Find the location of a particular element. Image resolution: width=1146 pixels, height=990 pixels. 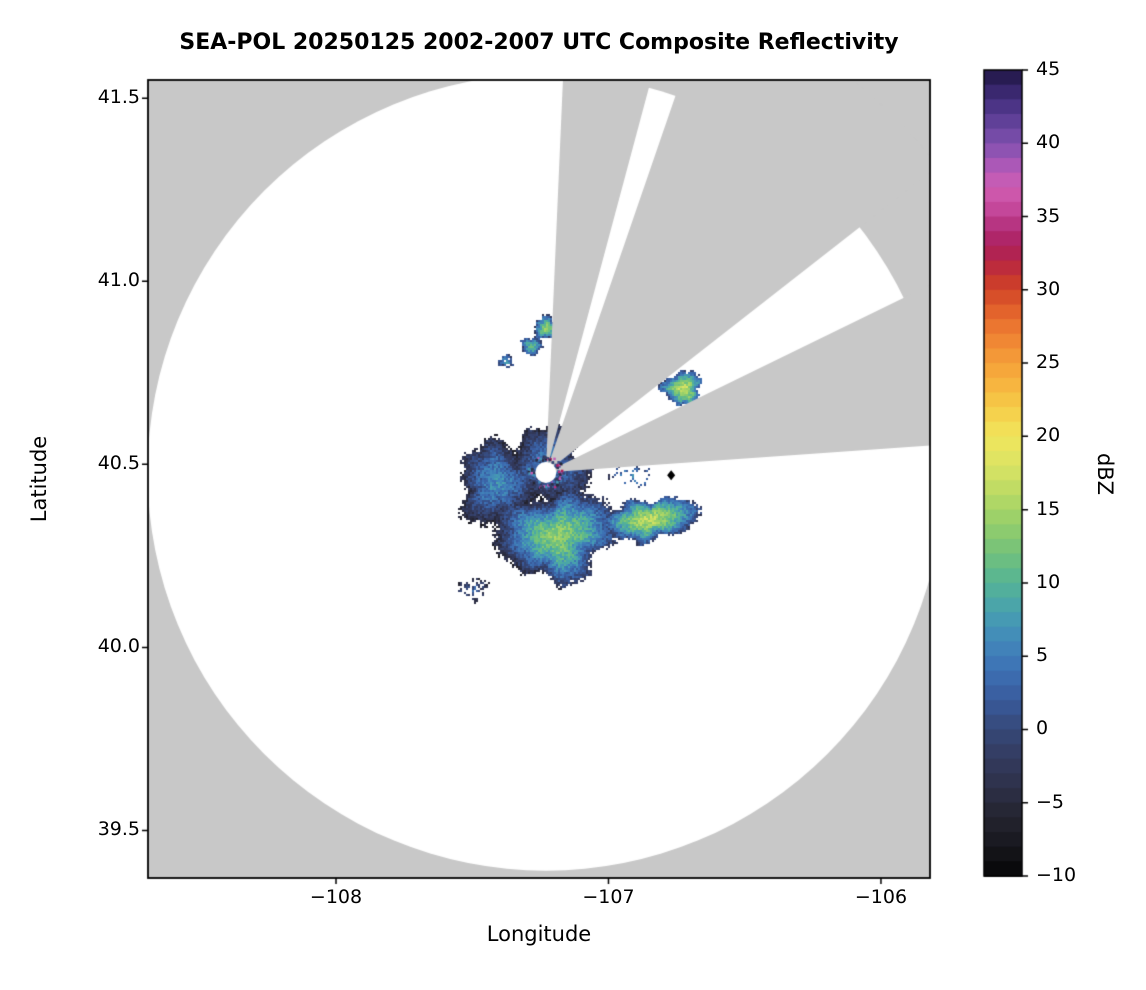

colorbar-tick-label: 45 is located at coordinates (1048, 69).